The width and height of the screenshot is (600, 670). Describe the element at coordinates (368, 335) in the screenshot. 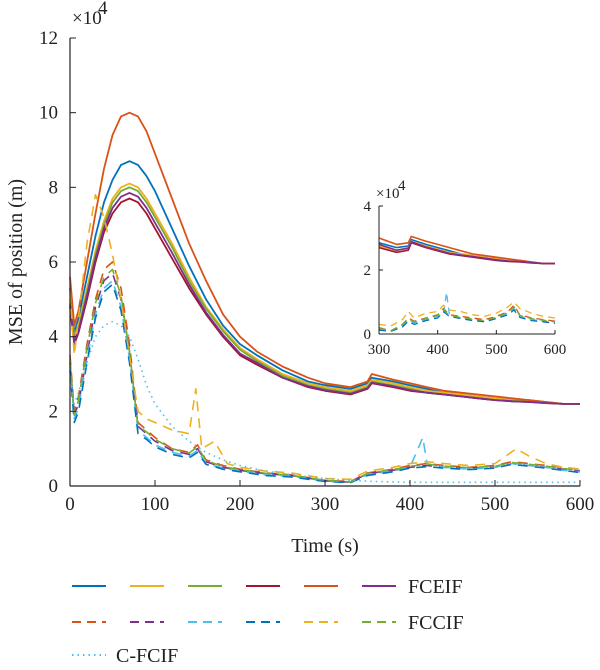

I see `inset-y-tick-label: 0` at that location.